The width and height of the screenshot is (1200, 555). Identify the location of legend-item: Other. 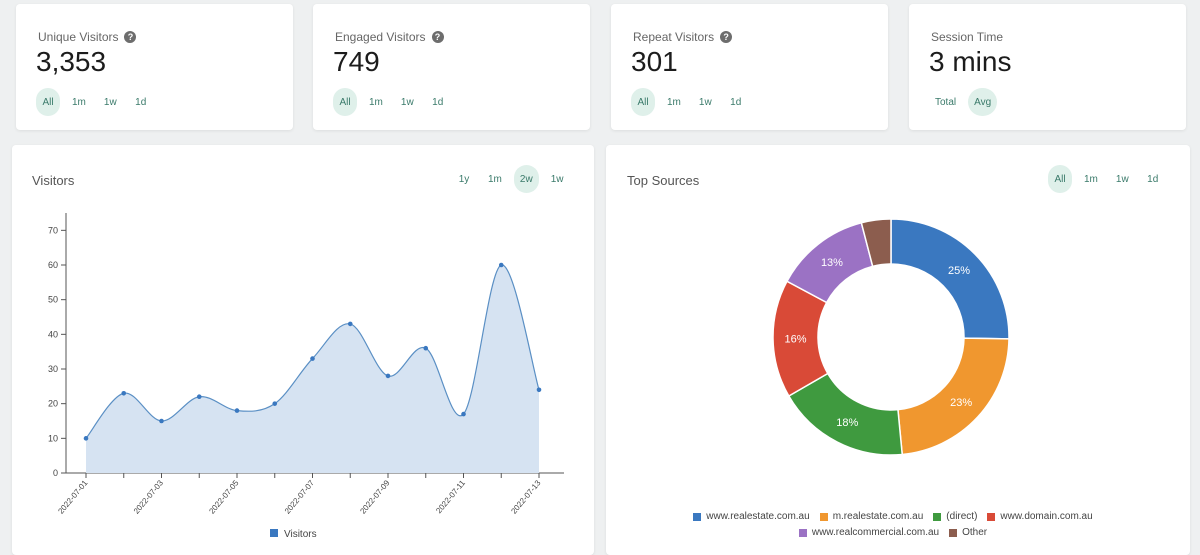
(968, 533).